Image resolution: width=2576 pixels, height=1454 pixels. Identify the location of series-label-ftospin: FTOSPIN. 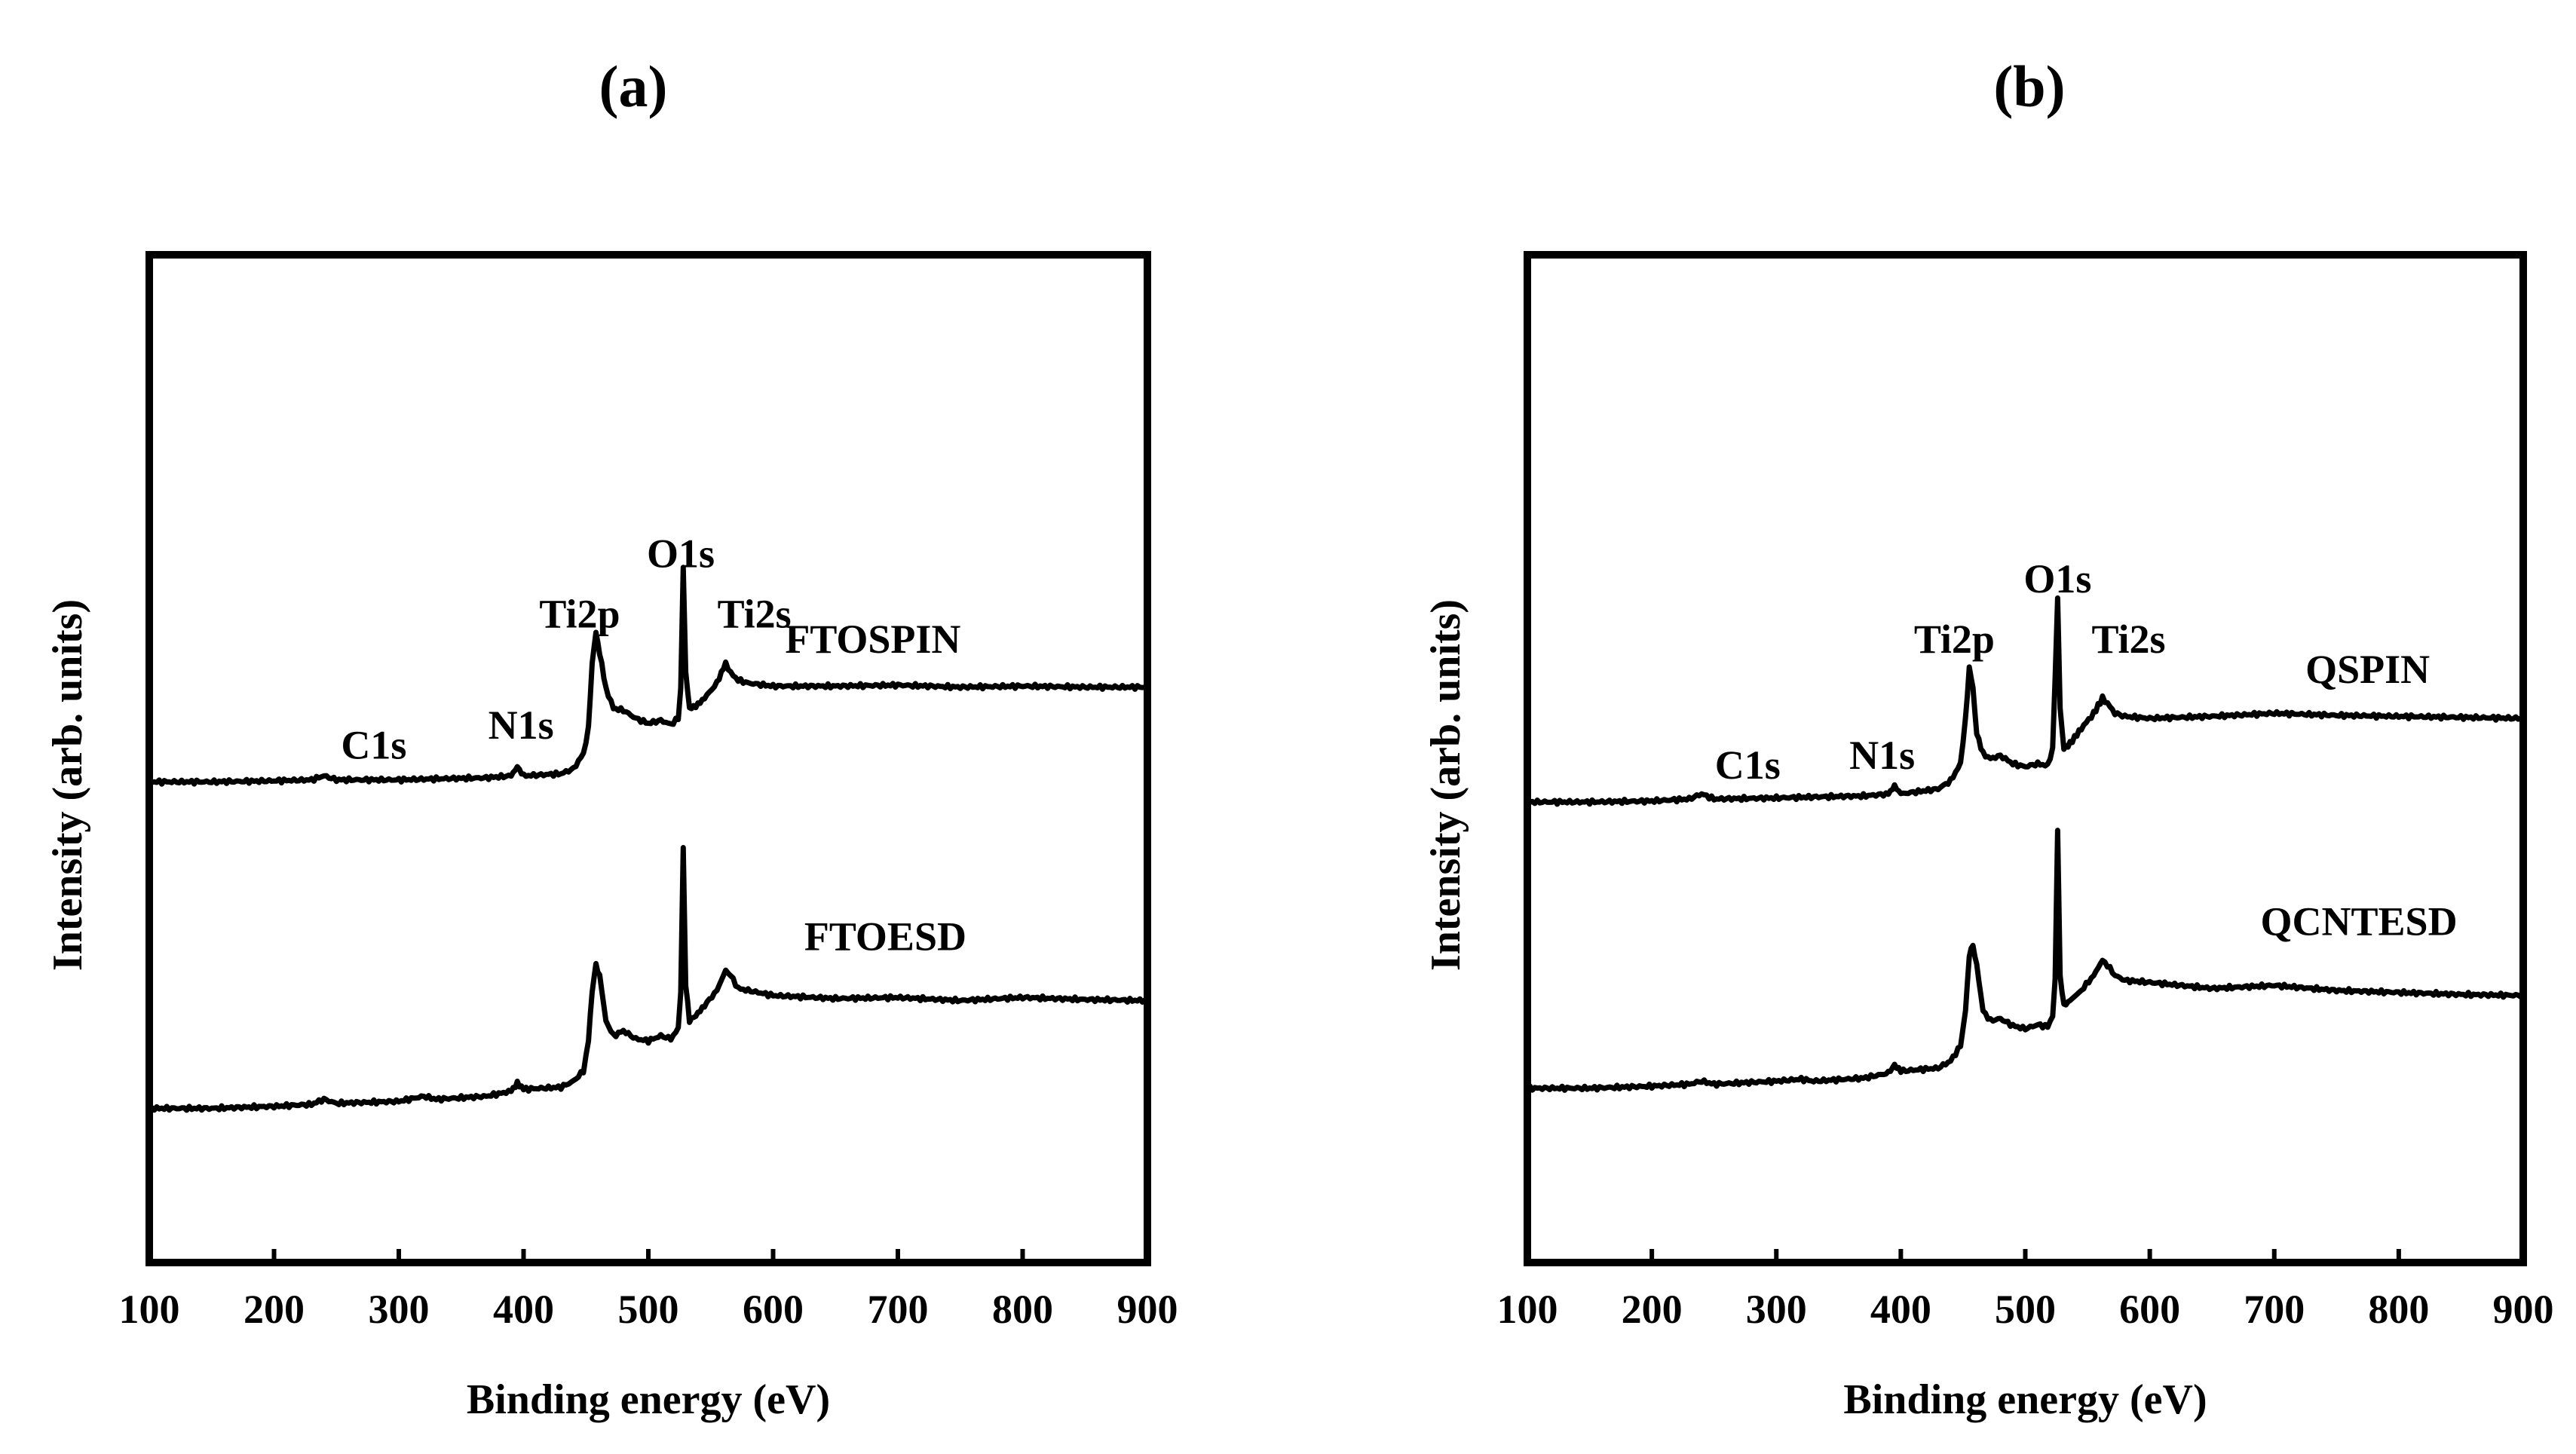
(872, 639).